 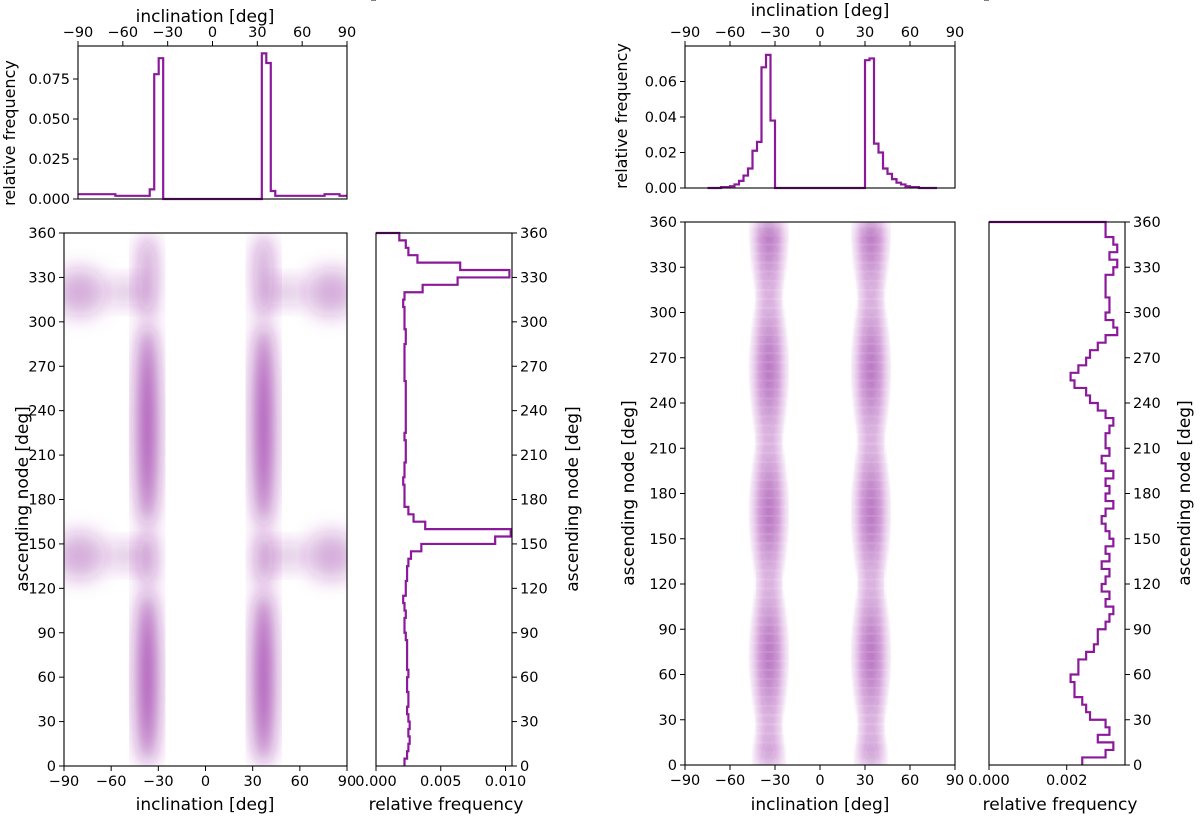 I want to click on left-main-xticks: −90 −60 −30 0 30 60 90, so click(x=202, y=778).